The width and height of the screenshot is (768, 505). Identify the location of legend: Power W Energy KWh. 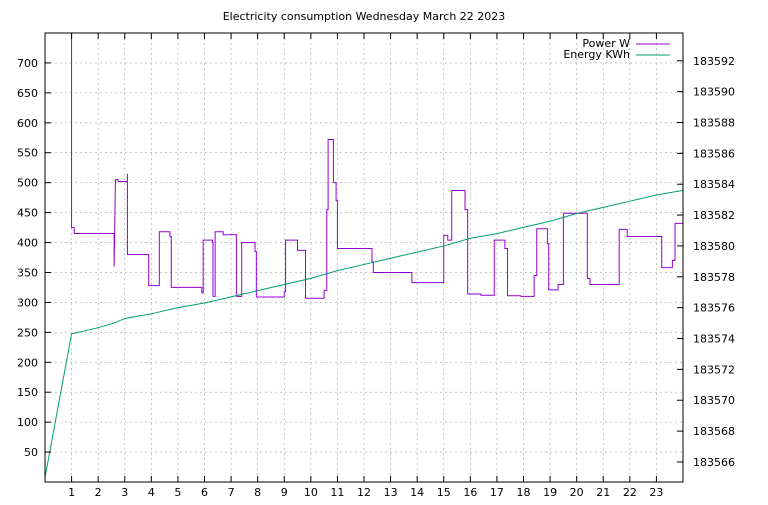
(616, 49).